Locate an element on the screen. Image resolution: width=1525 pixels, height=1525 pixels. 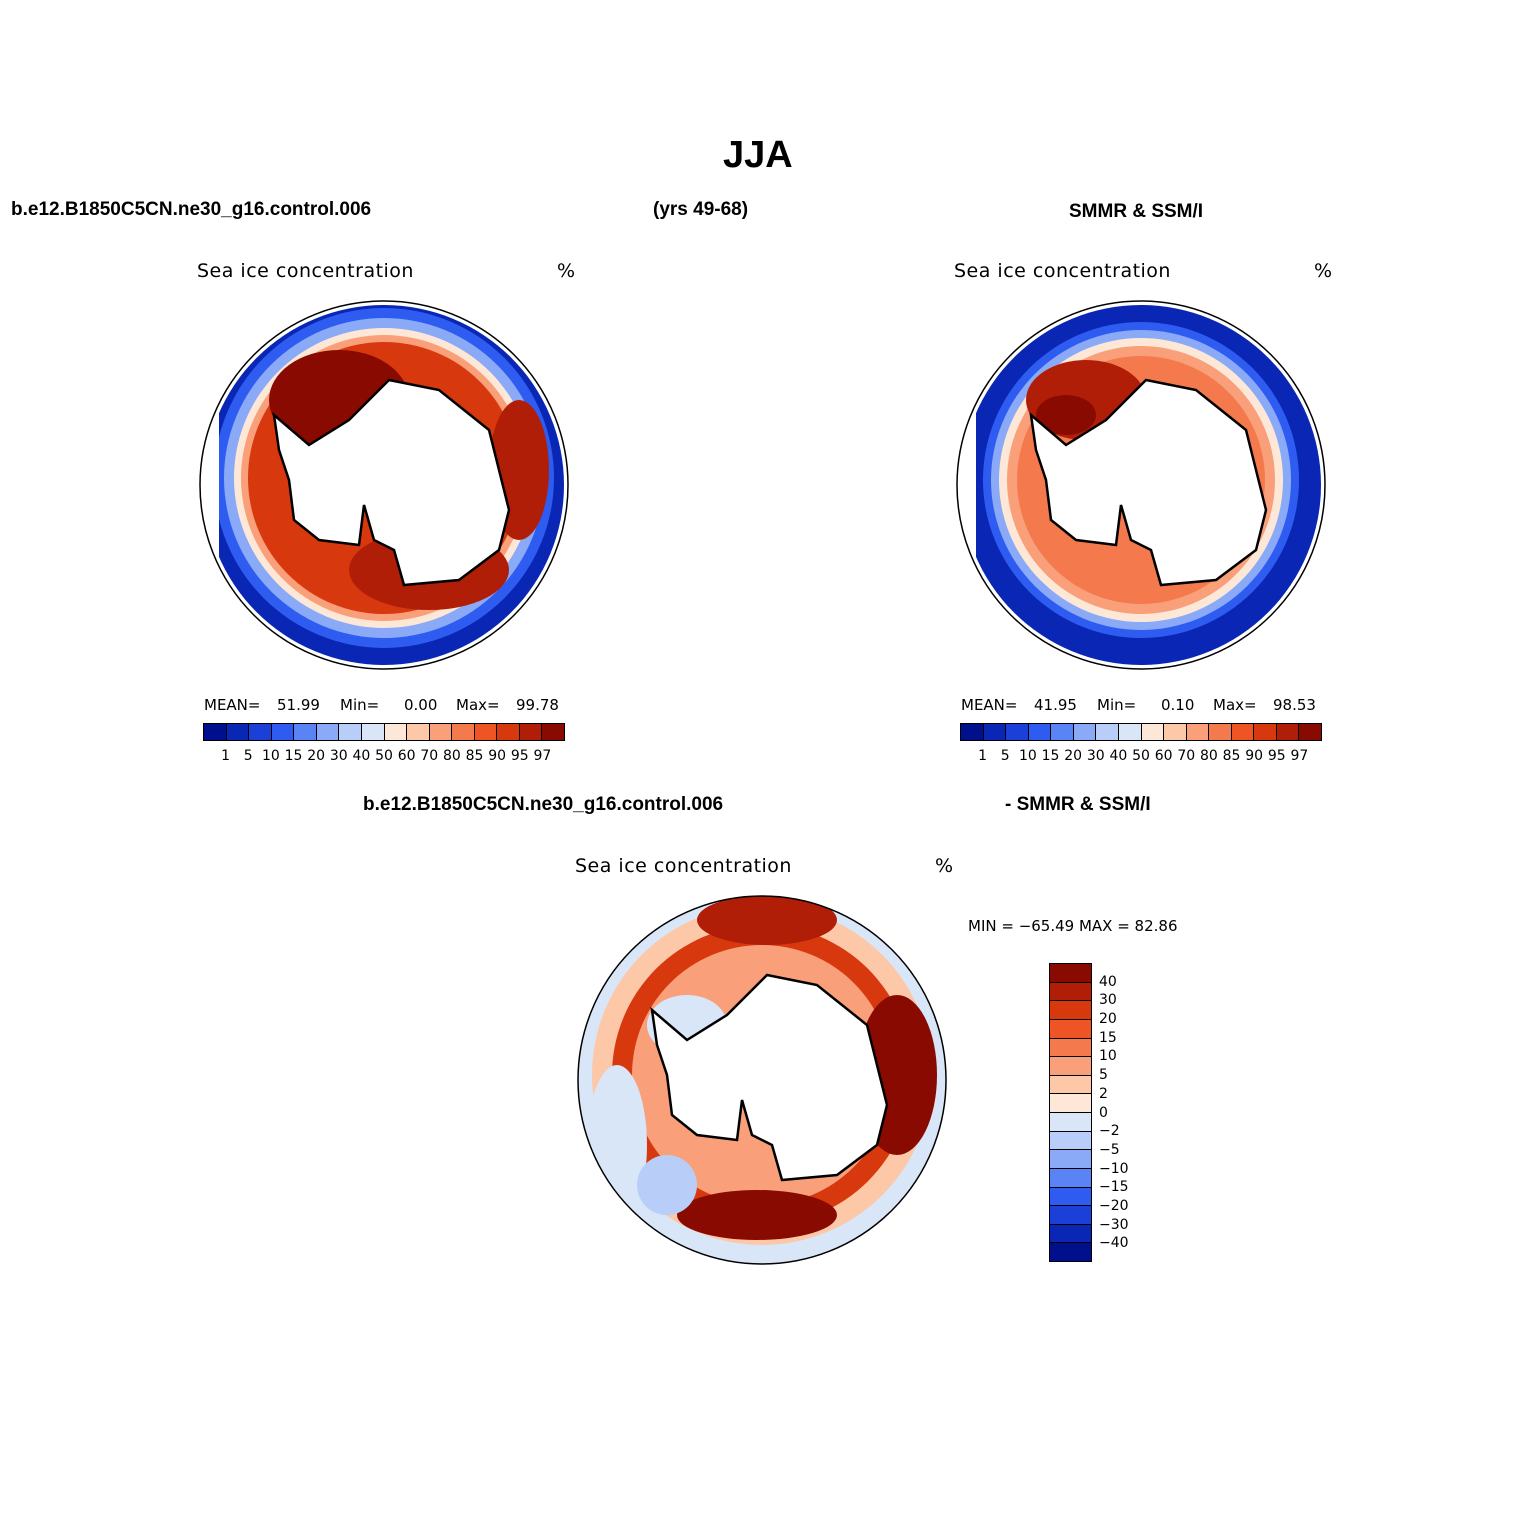
model-antarctica-outline is located at coordinates (391, 482).